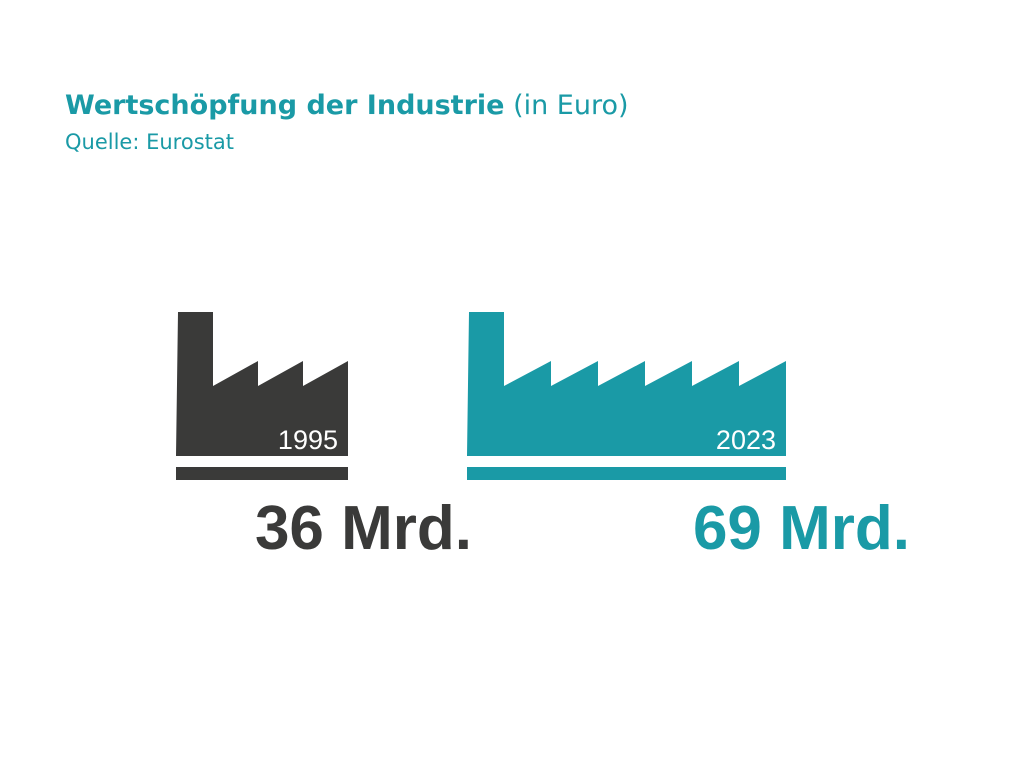  I want to click on factory-icon-1995: 1995 36 Mrd., so click(324, 437).